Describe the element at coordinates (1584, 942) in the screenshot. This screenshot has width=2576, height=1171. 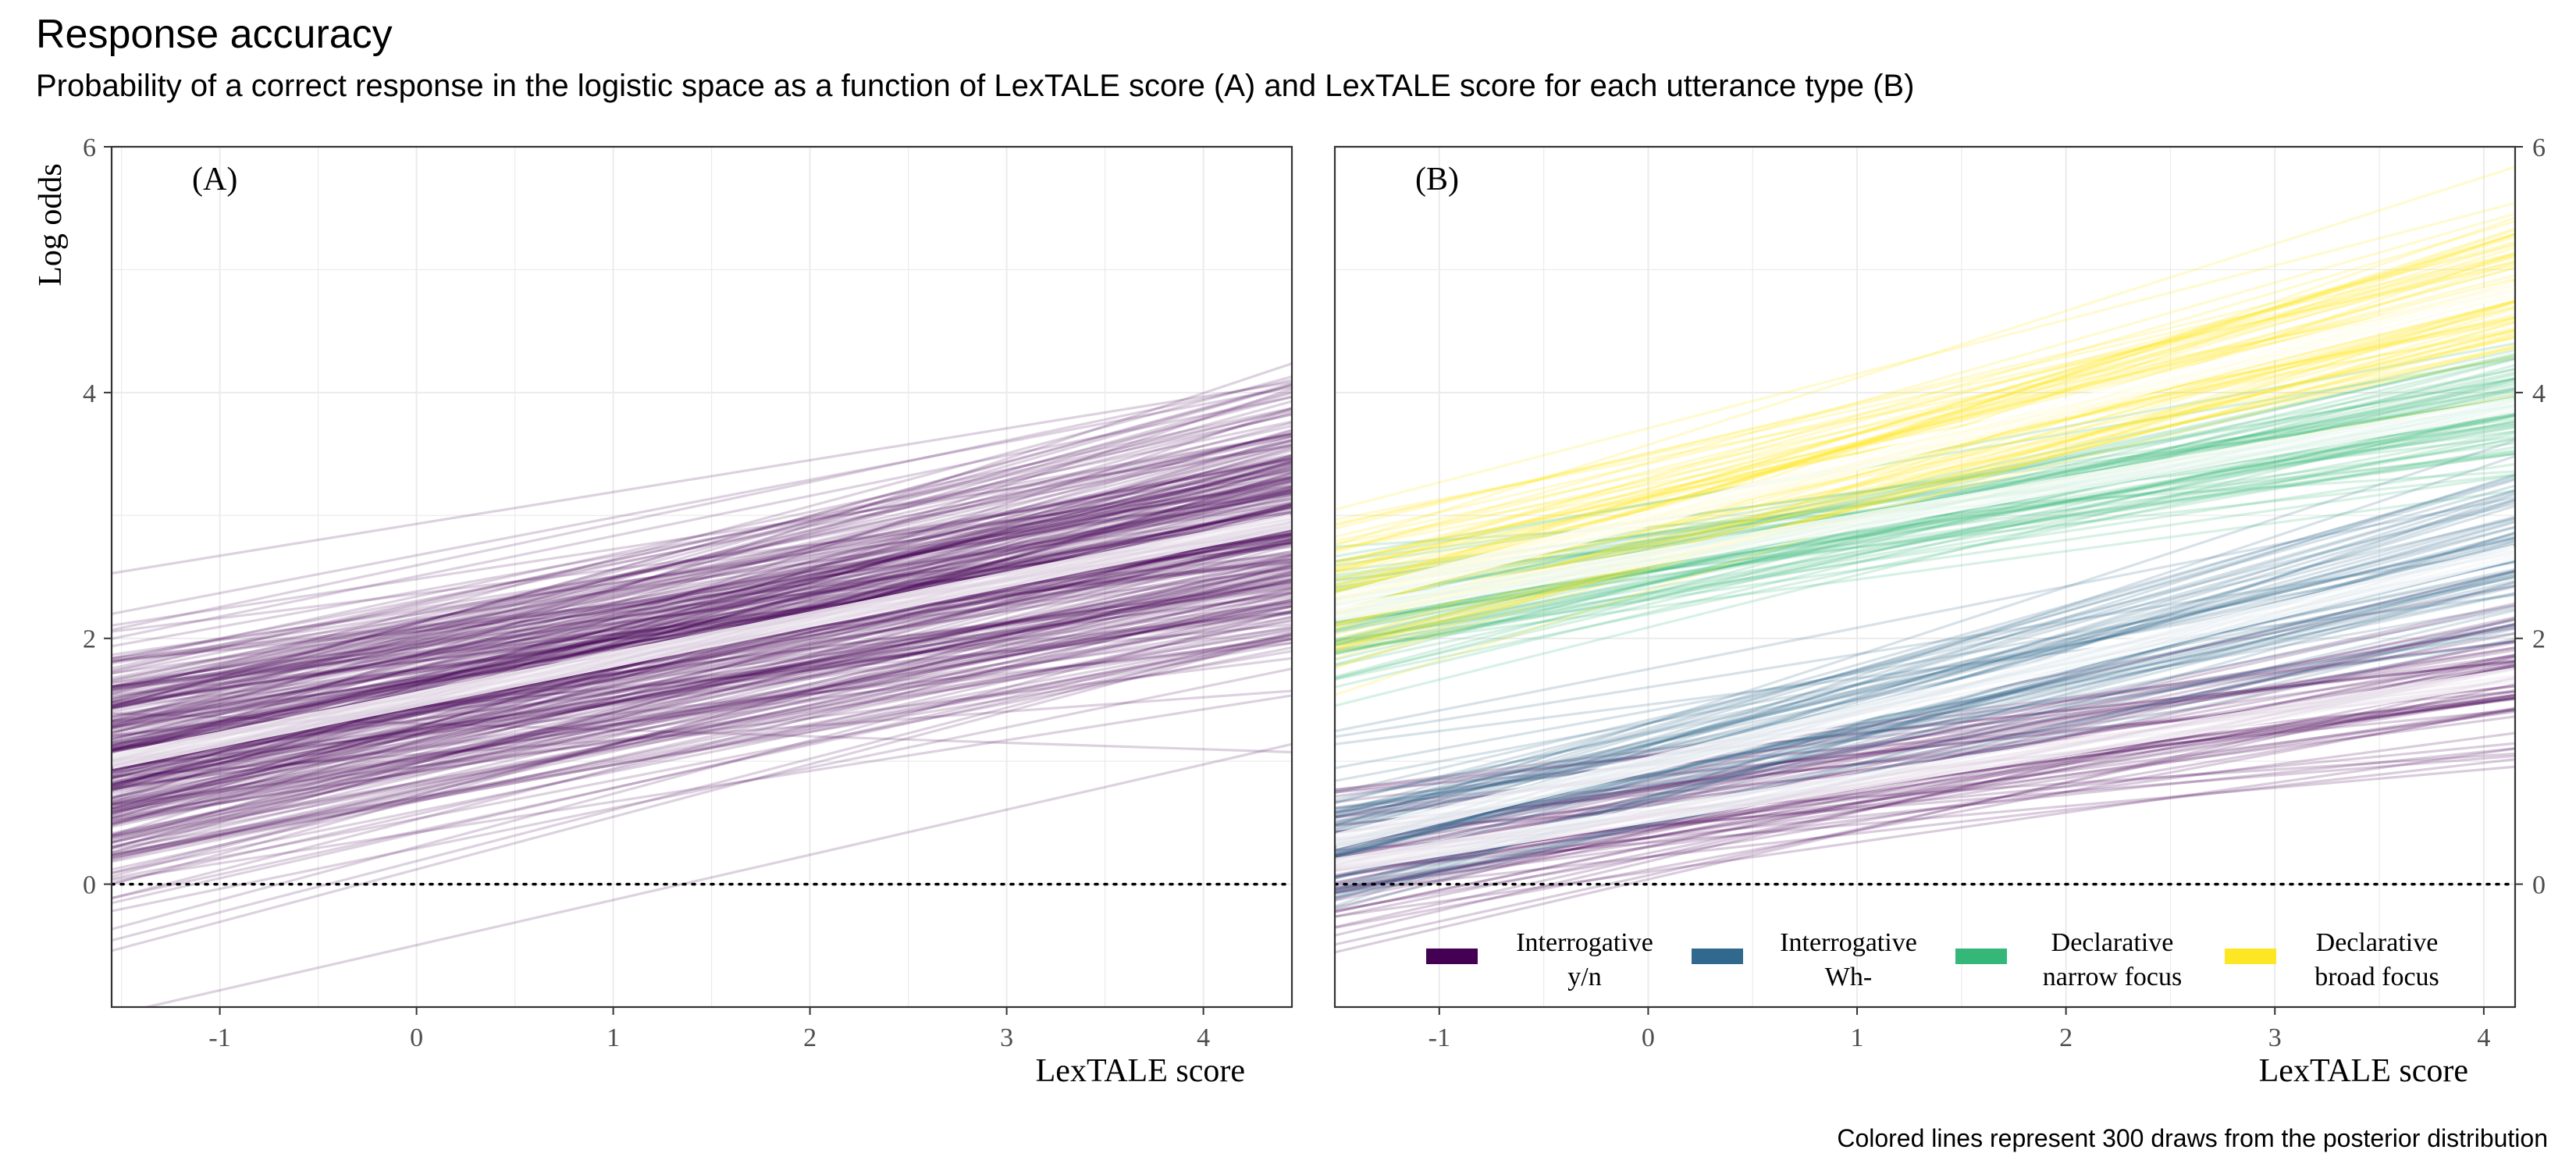
I see `legend-label: Interrogative` at that location.